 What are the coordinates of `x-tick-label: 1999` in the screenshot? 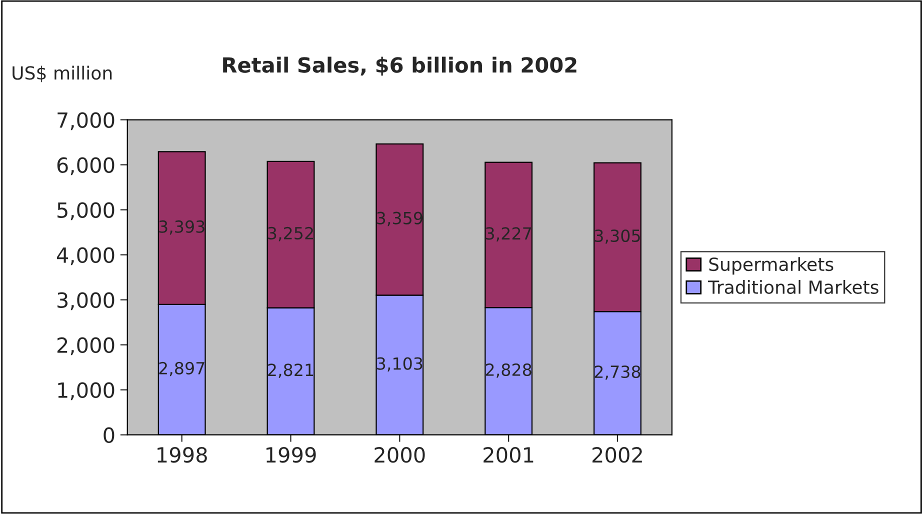 It's located at (291, 455).